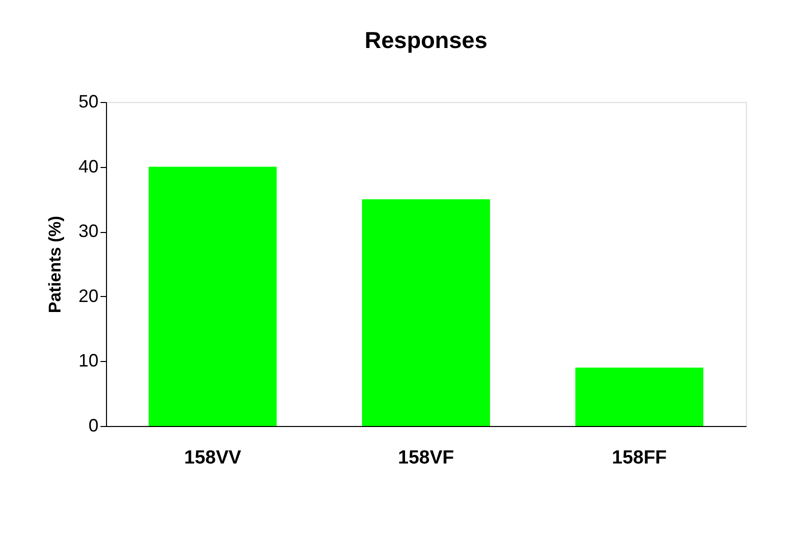  What do you see at coordinates (426, 40) in the screenshot?
I see `chart-title: Responses` at bounding box center [426, 40].